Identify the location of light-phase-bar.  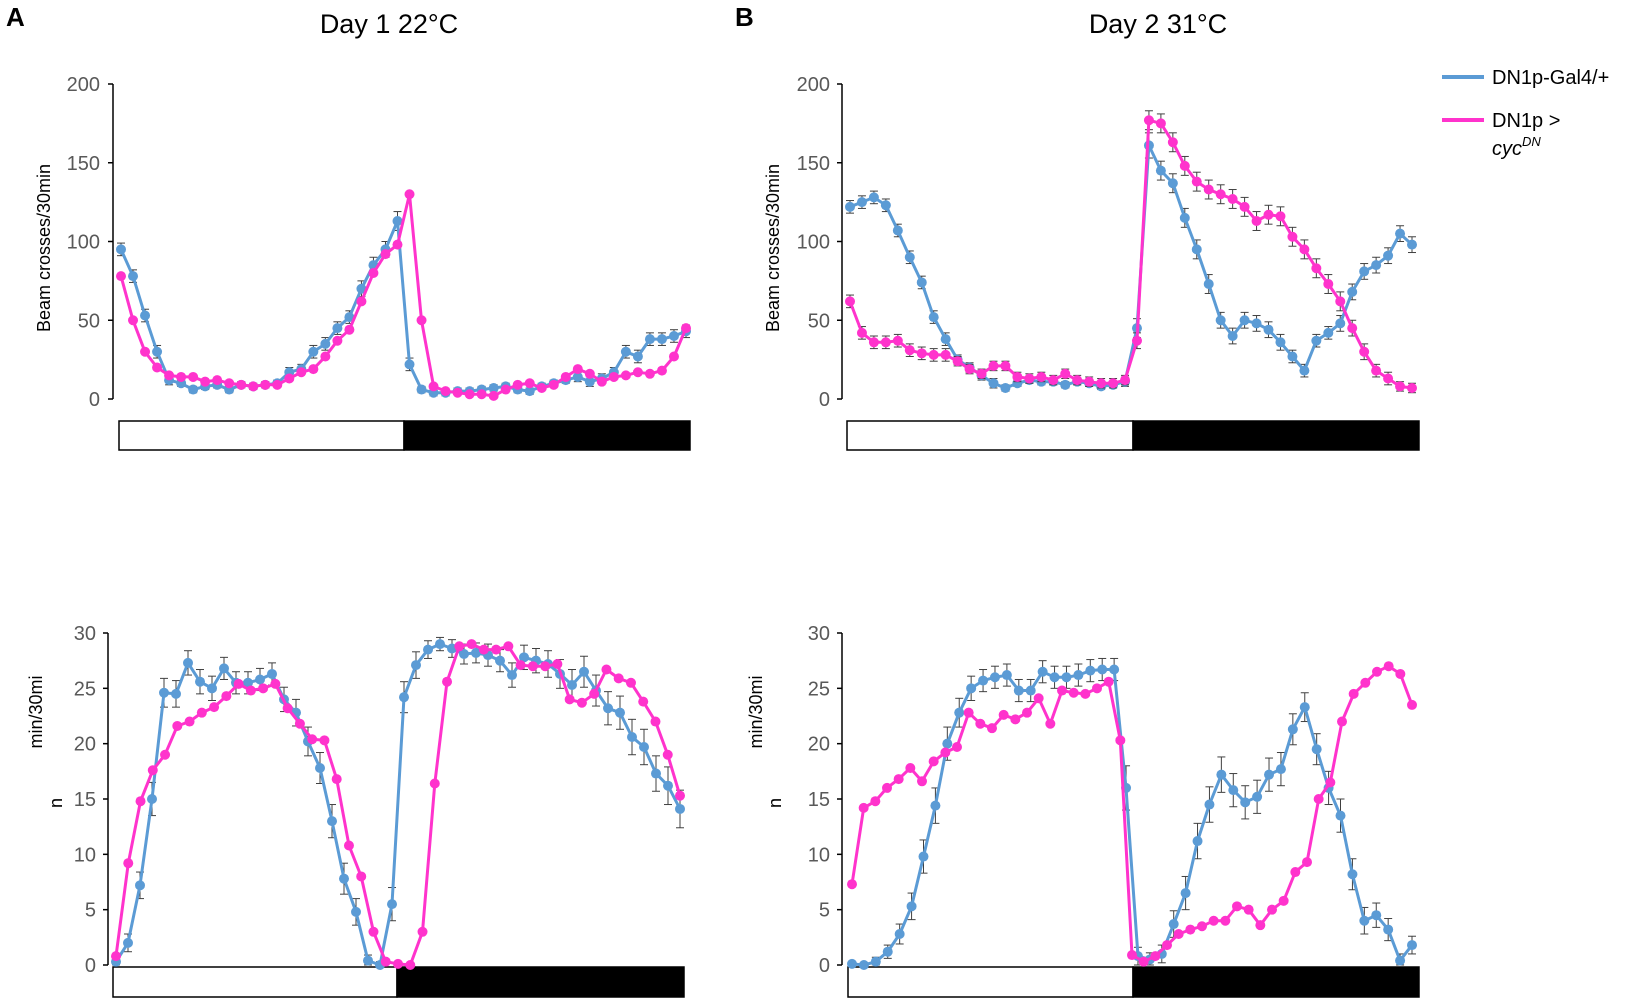
(990, 435).